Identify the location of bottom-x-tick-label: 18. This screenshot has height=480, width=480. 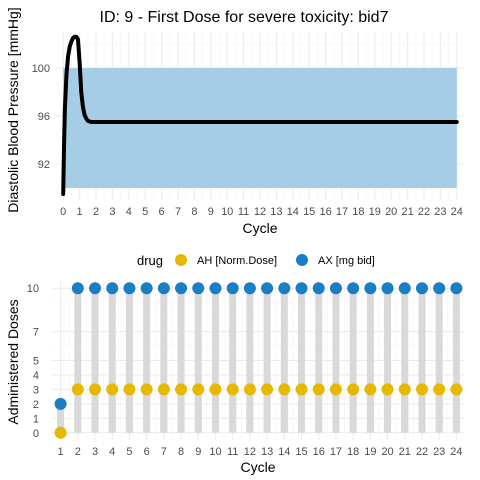
(353, 452).